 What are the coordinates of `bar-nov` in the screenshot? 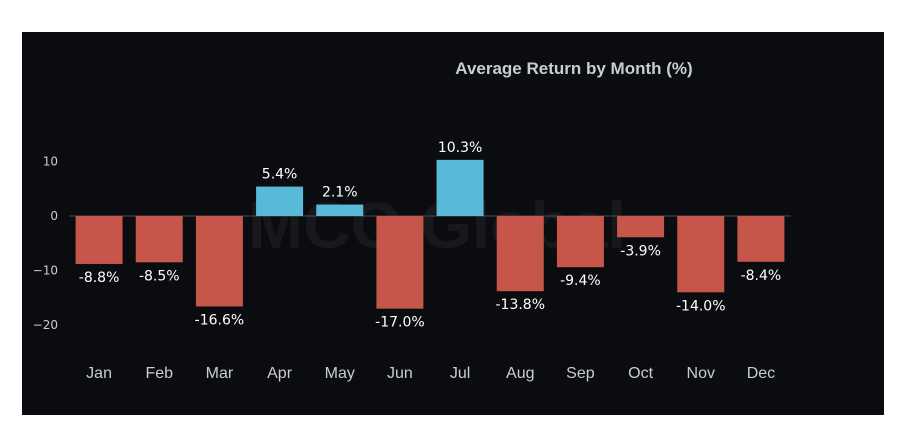 It's located at (701, 254).